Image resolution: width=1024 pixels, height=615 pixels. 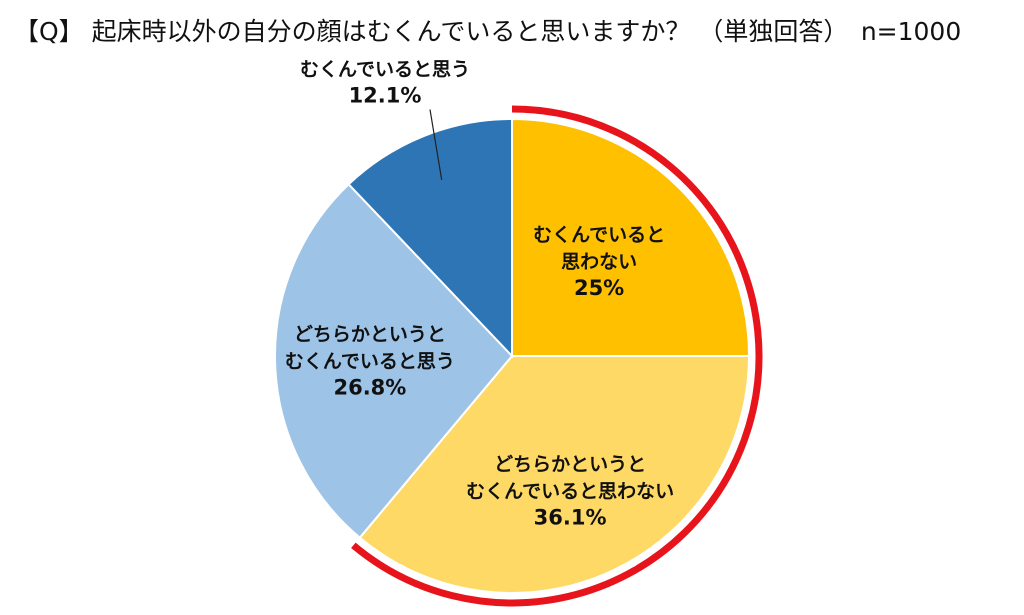 What do you see at coordinates (599, 235) in the screenshot?
I see `slice-1-name-label: むくんでいると` at bounding box center [599, 235].